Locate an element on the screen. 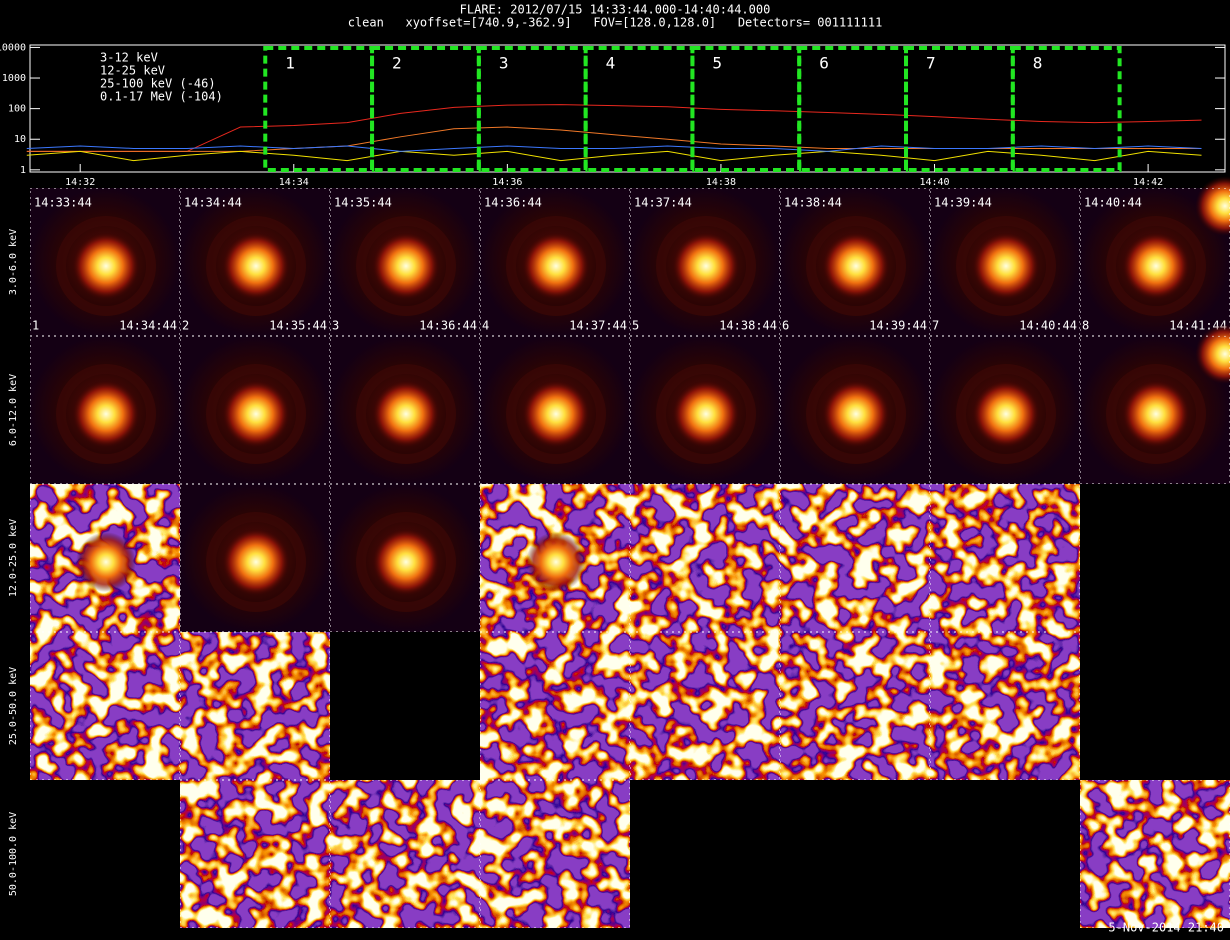 This screenshot has width=1230, height=940. interval-index: 7 is located at coordinates (935, 326).